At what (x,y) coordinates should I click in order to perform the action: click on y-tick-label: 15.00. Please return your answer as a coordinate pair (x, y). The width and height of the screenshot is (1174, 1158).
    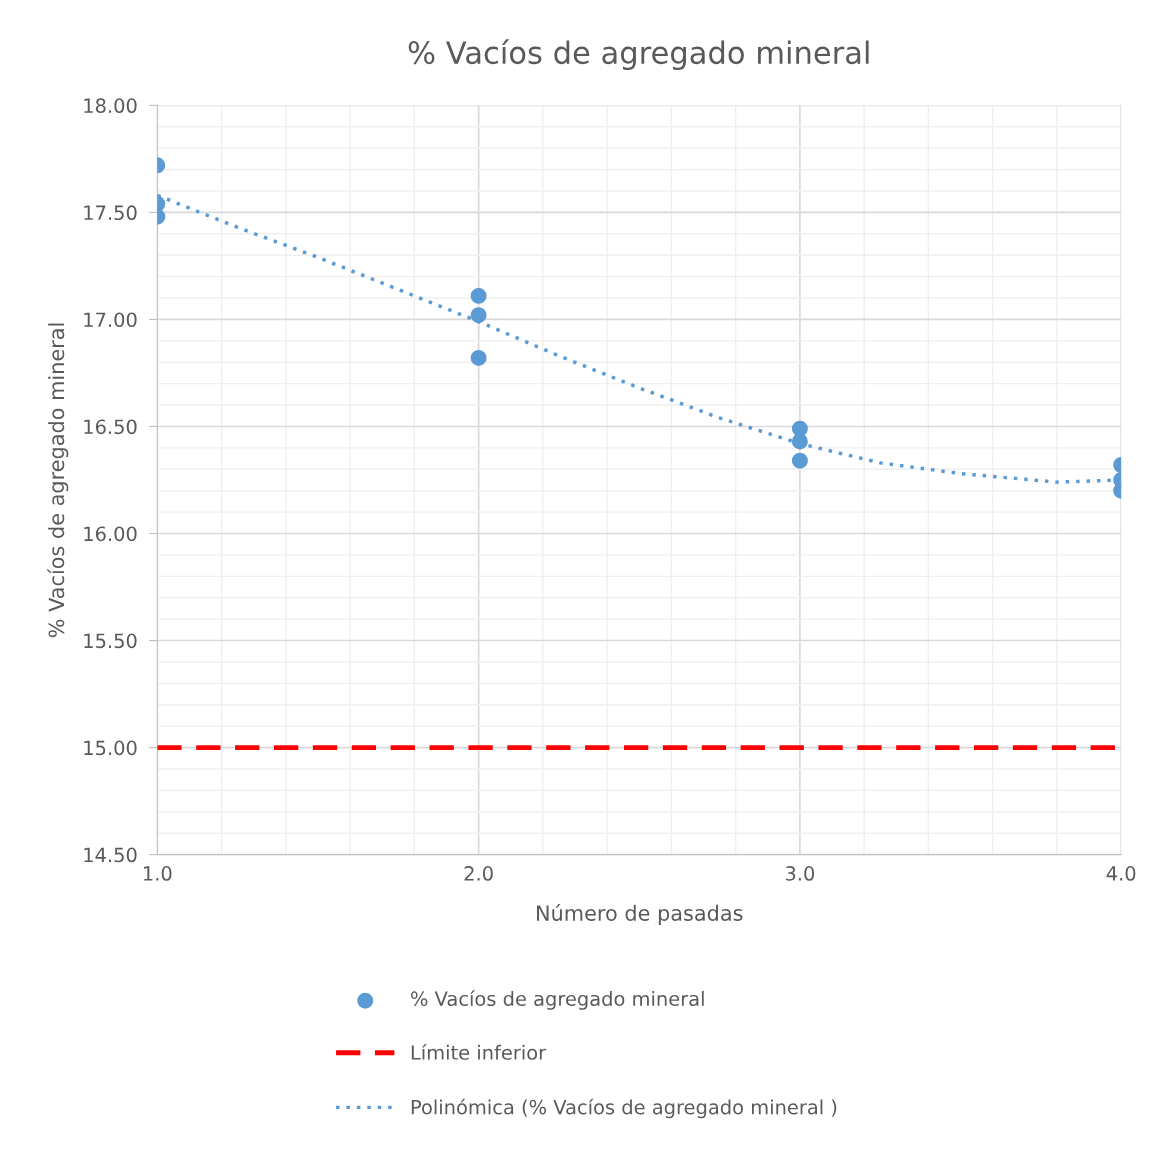
    Looking at the image, I should click on (110, 748).